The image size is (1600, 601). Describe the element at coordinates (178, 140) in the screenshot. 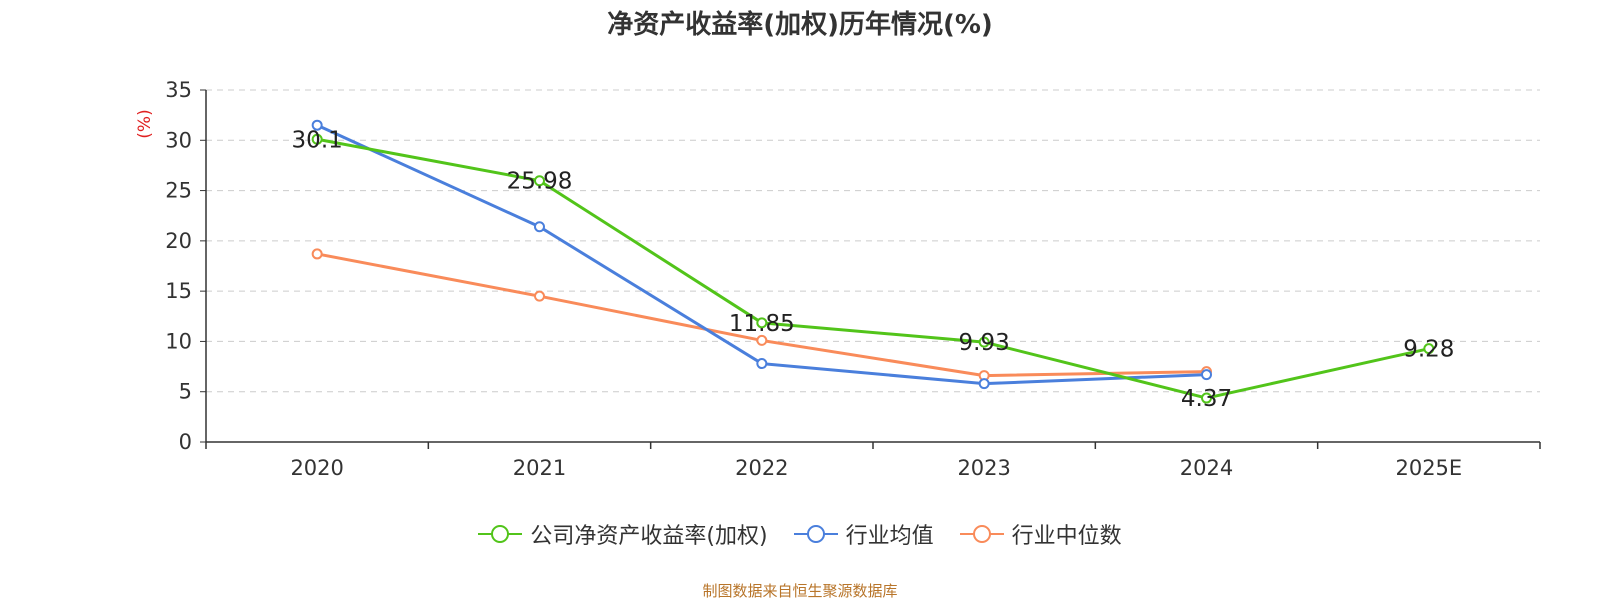

I see `y-tick-label: 30` at that location.